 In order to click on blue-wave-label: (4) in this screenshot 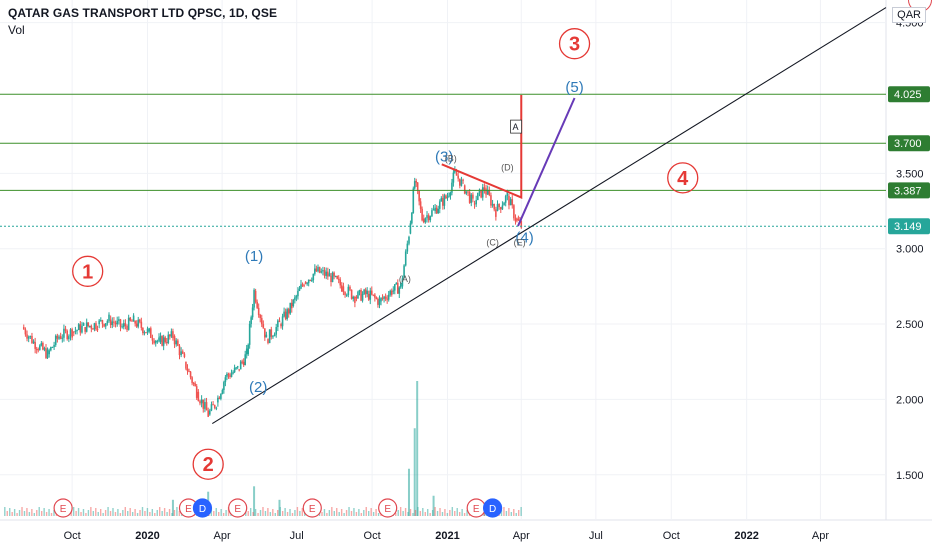, I will do `click(524, 238)`.